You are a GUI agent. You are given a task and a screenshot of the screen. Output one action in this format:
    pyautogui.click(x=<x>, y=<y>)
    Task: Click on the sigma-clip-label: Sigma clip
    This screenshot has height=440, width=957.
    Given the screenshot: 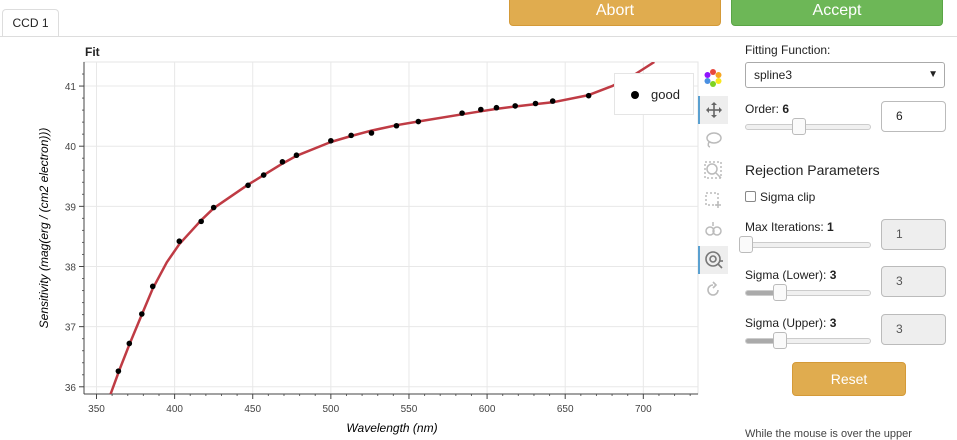 What is the action you would take?
    pyautogui.click(x=788, y=197)
    